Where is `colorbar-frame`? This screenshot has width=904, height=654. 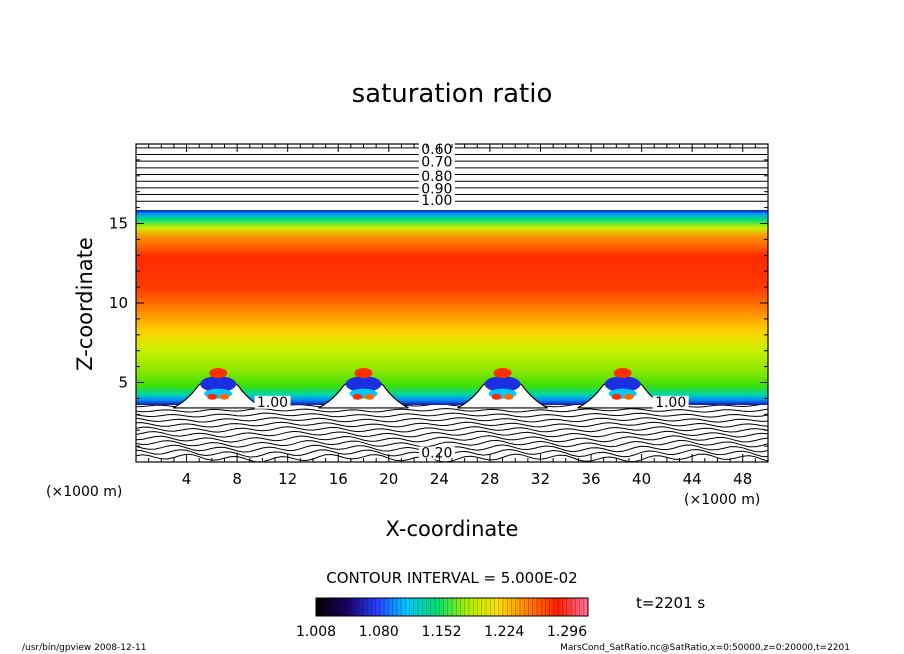 colorbar-frame is located at coordinates (452, 607).